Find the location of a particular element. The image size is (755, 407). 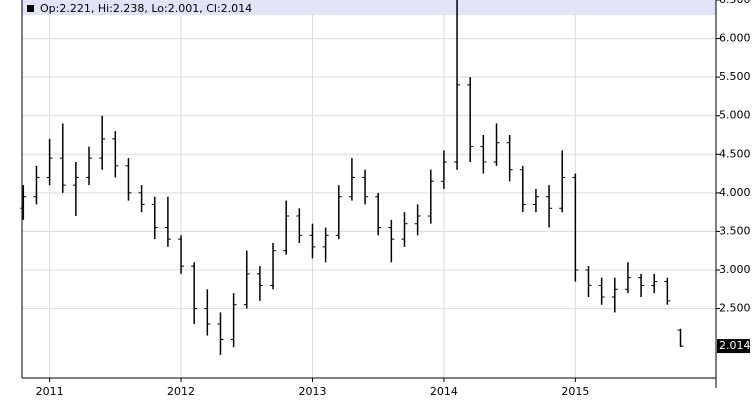

y-tick-label: 4.500 is located at coordinates (735, 153).